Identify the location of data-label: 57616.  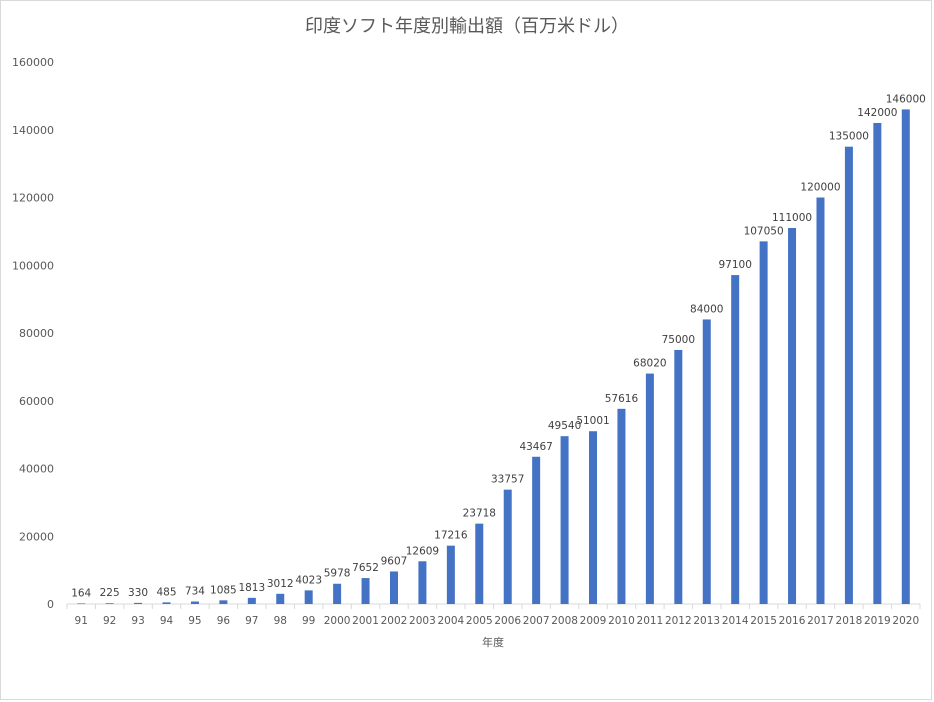
(622, 399).